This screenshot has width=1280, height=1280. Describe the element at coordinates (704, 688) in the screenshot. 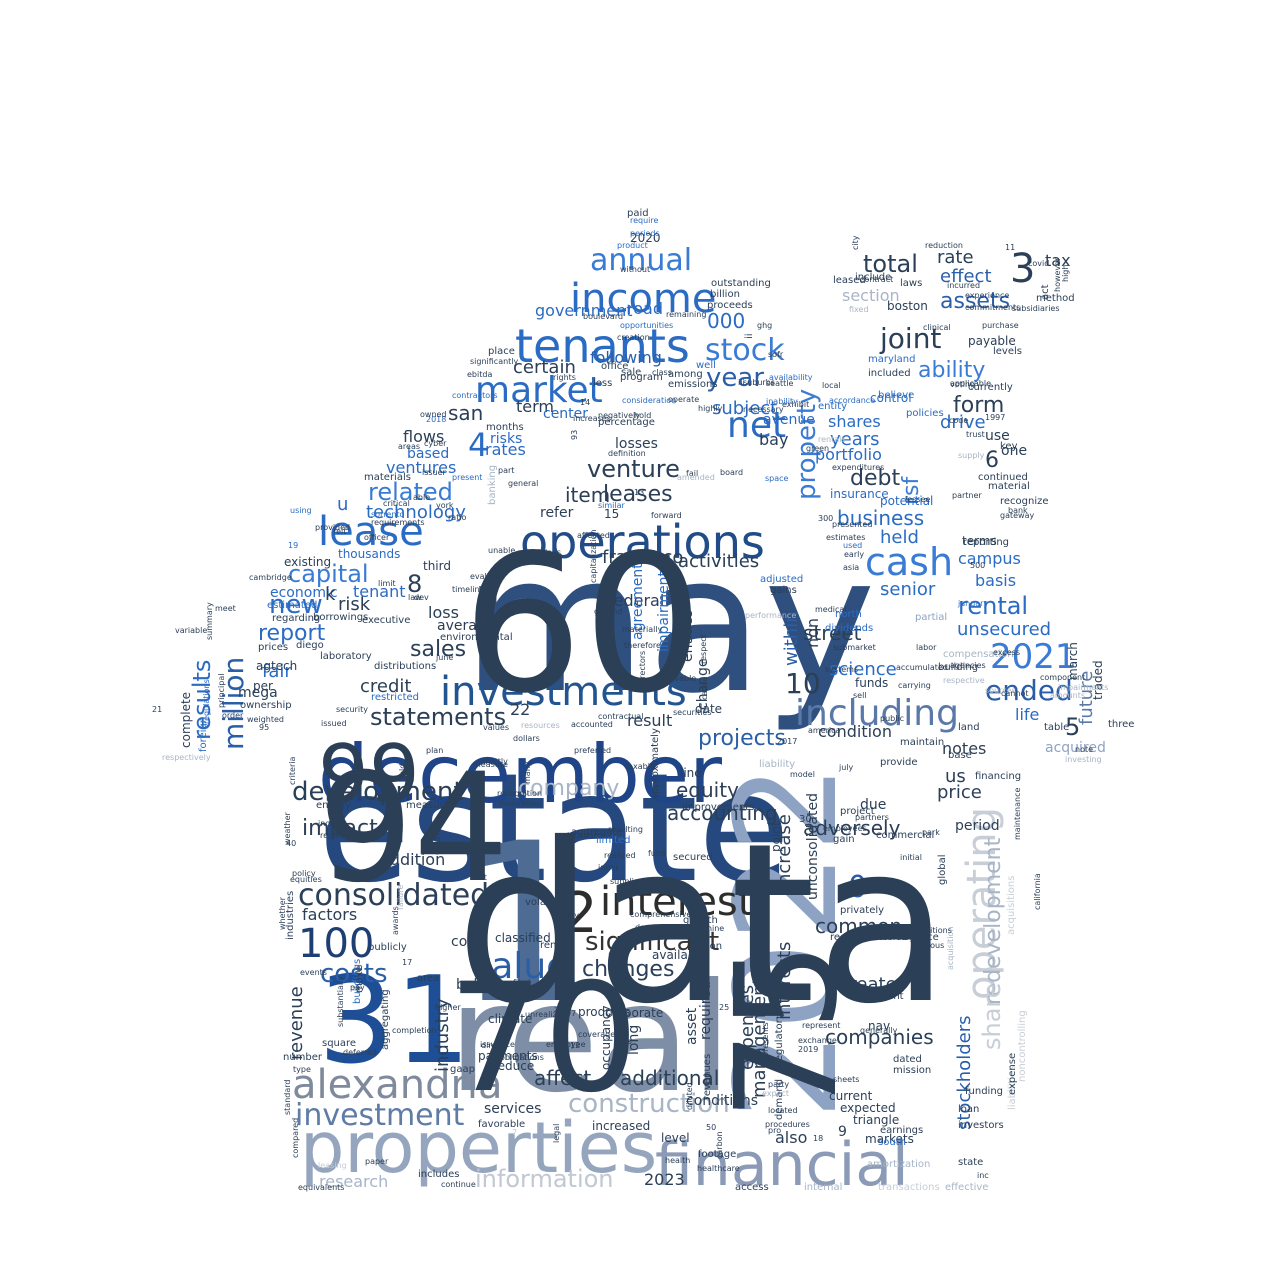

I see `cloud-word: cause` at that location.